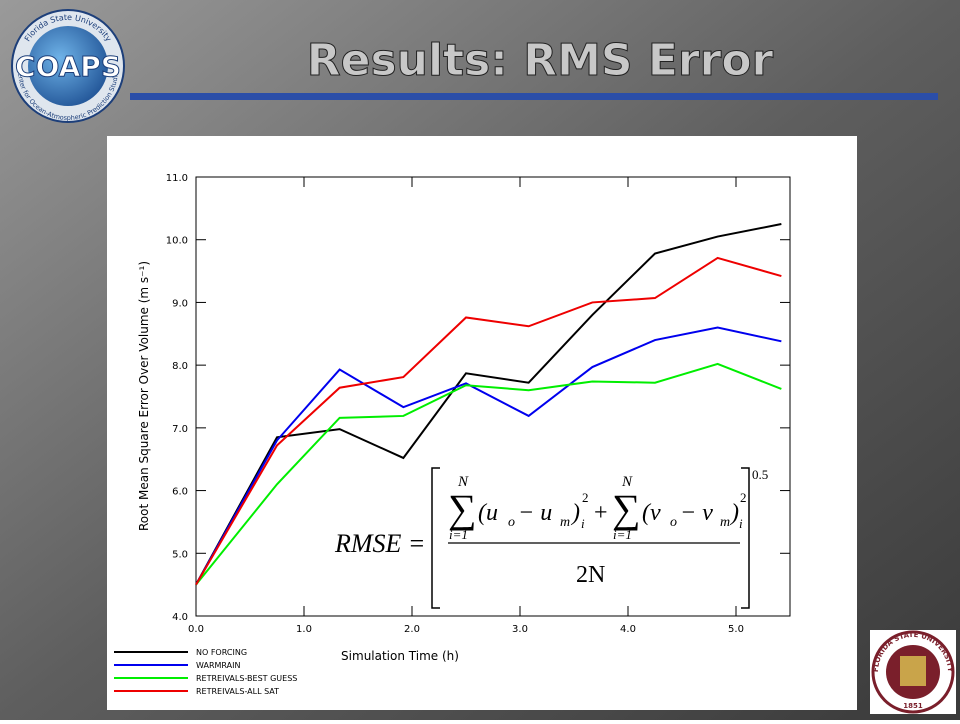 The image size is (960, 724). What do you see at coordinates (412, 629) in the screenshot?
I see `x-tick-label: 2.0` at bounding box center [412, 629].